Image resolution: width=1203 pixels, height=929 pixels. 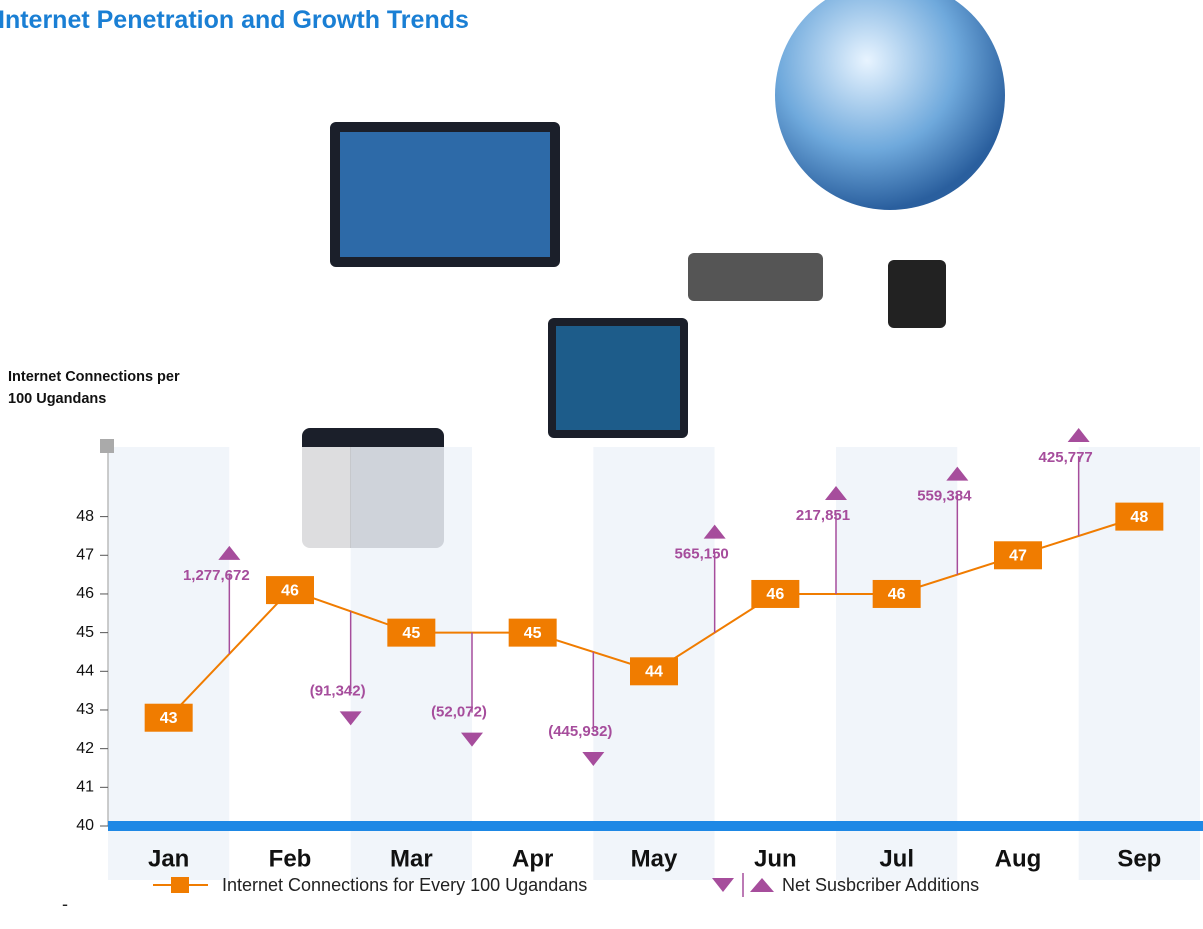 I want to click on x-tick-label: Jul, so click(x=896, y=858).